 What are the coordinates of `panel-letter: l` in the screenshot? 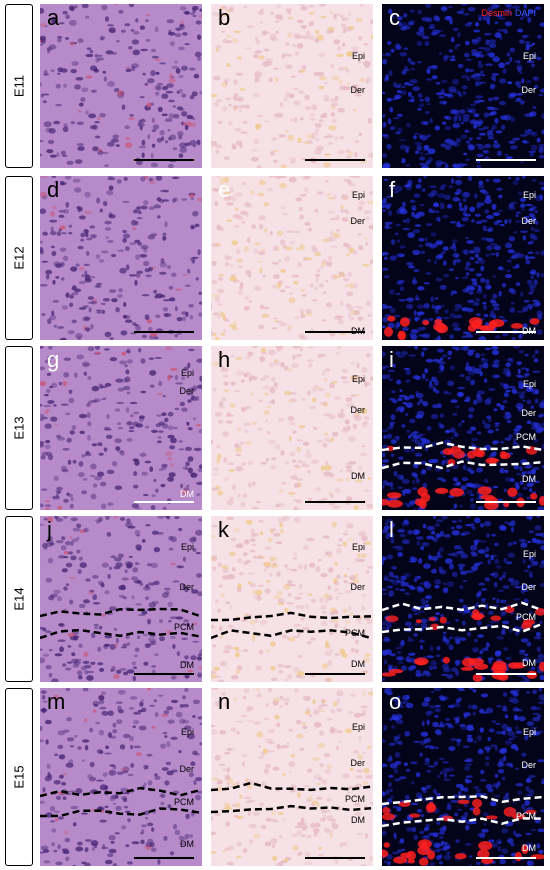 It's located at (391, 529).